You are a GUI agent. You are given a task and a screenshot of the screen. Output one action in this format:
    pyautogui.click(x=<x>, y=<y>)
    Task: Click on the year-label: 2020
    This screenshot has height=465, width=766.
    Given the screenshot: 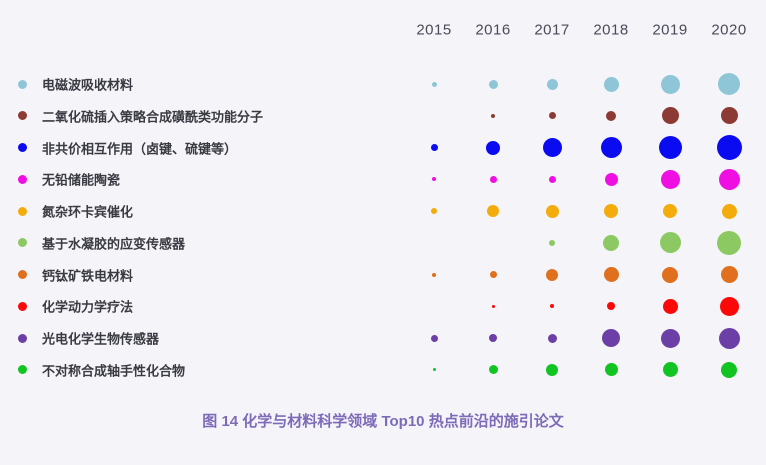 What is the action you would take?
    pyautogui.click(x=729, y=30)
    